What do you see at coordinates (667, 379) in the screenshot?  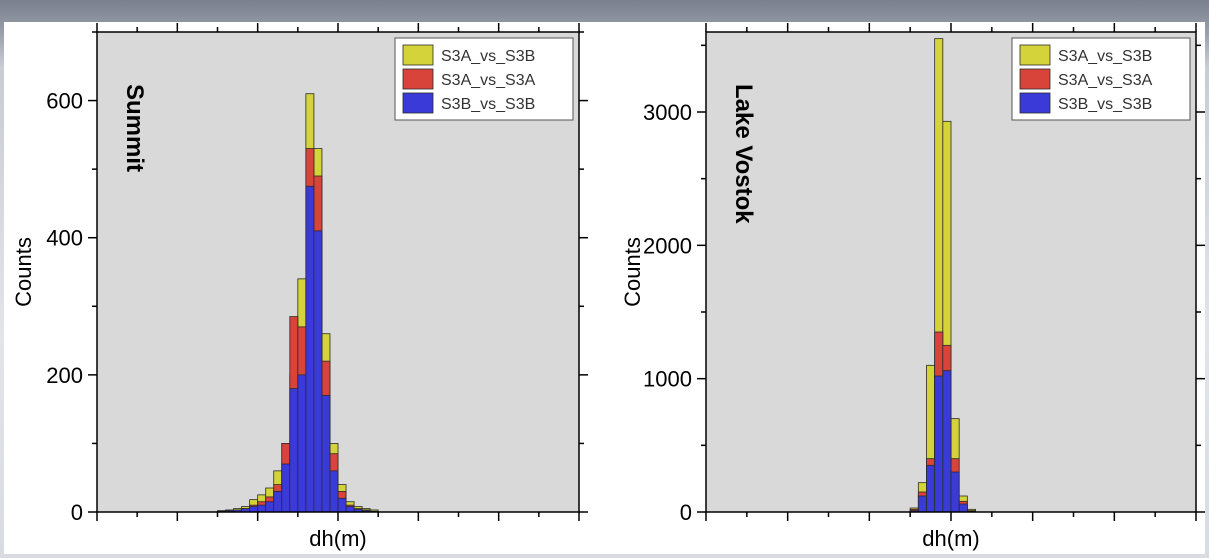 I see `y-tick-label: 1000` at bounding box center [667, 379].